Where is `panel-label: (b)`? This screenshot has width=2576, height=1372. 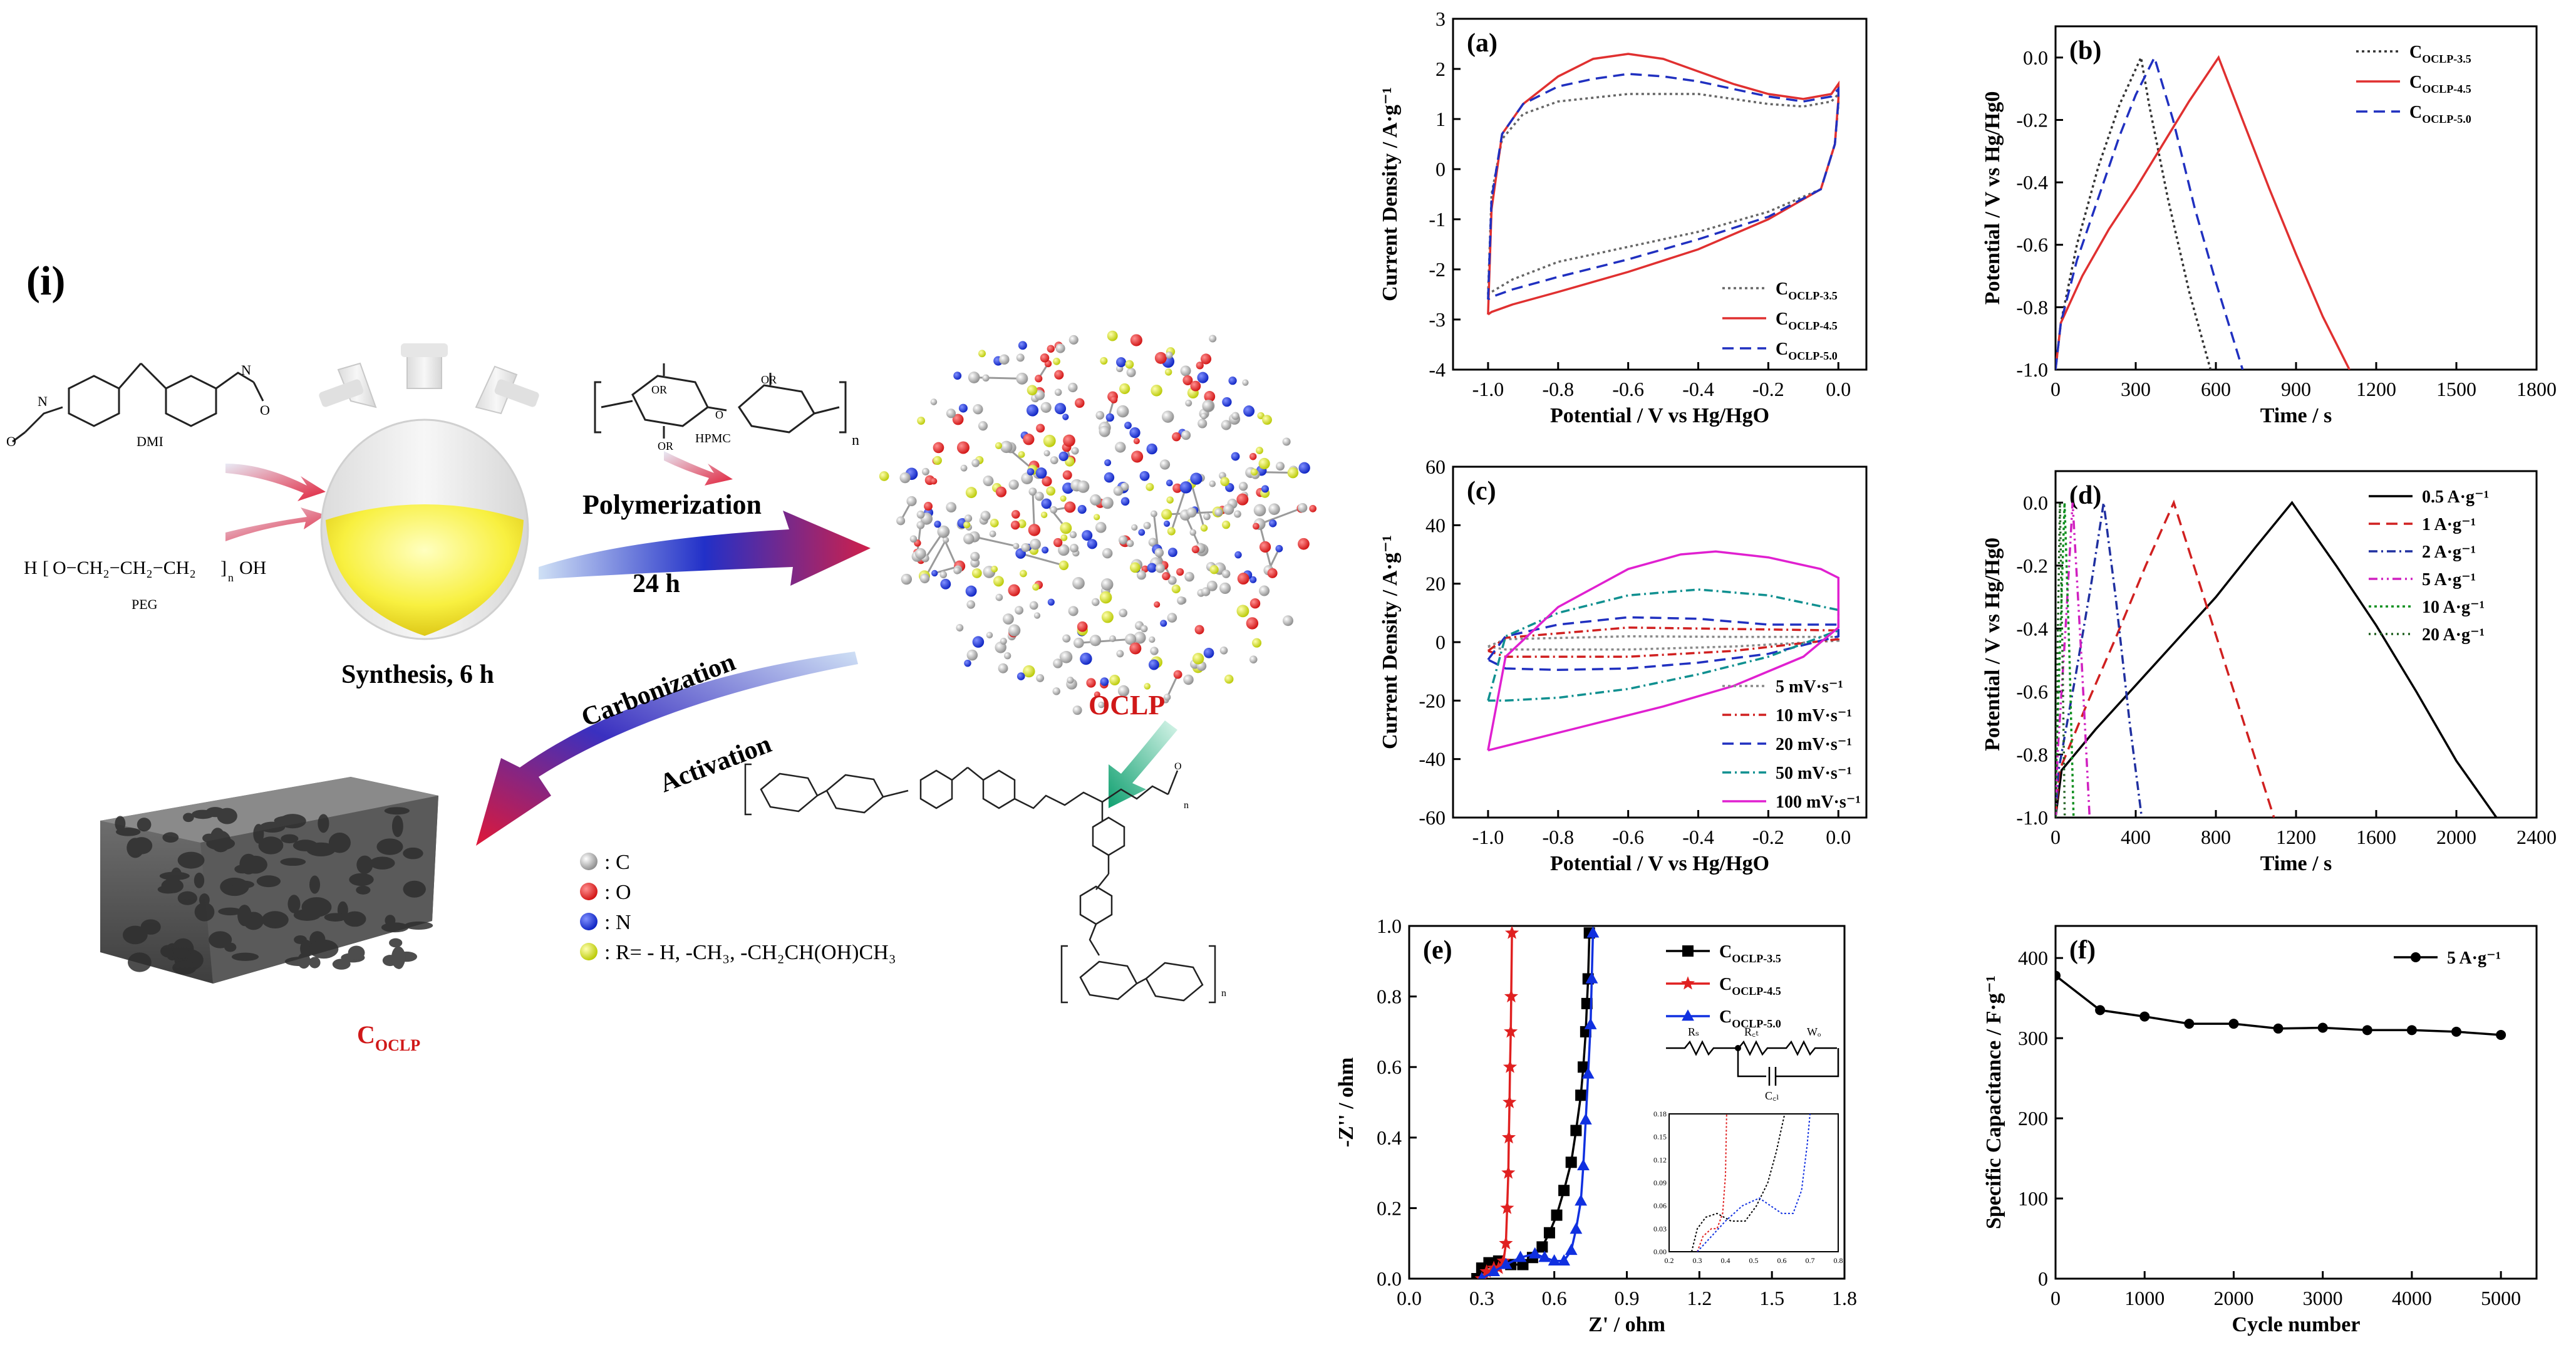
panel-label: (b) is located at coordinates (2085, 51).